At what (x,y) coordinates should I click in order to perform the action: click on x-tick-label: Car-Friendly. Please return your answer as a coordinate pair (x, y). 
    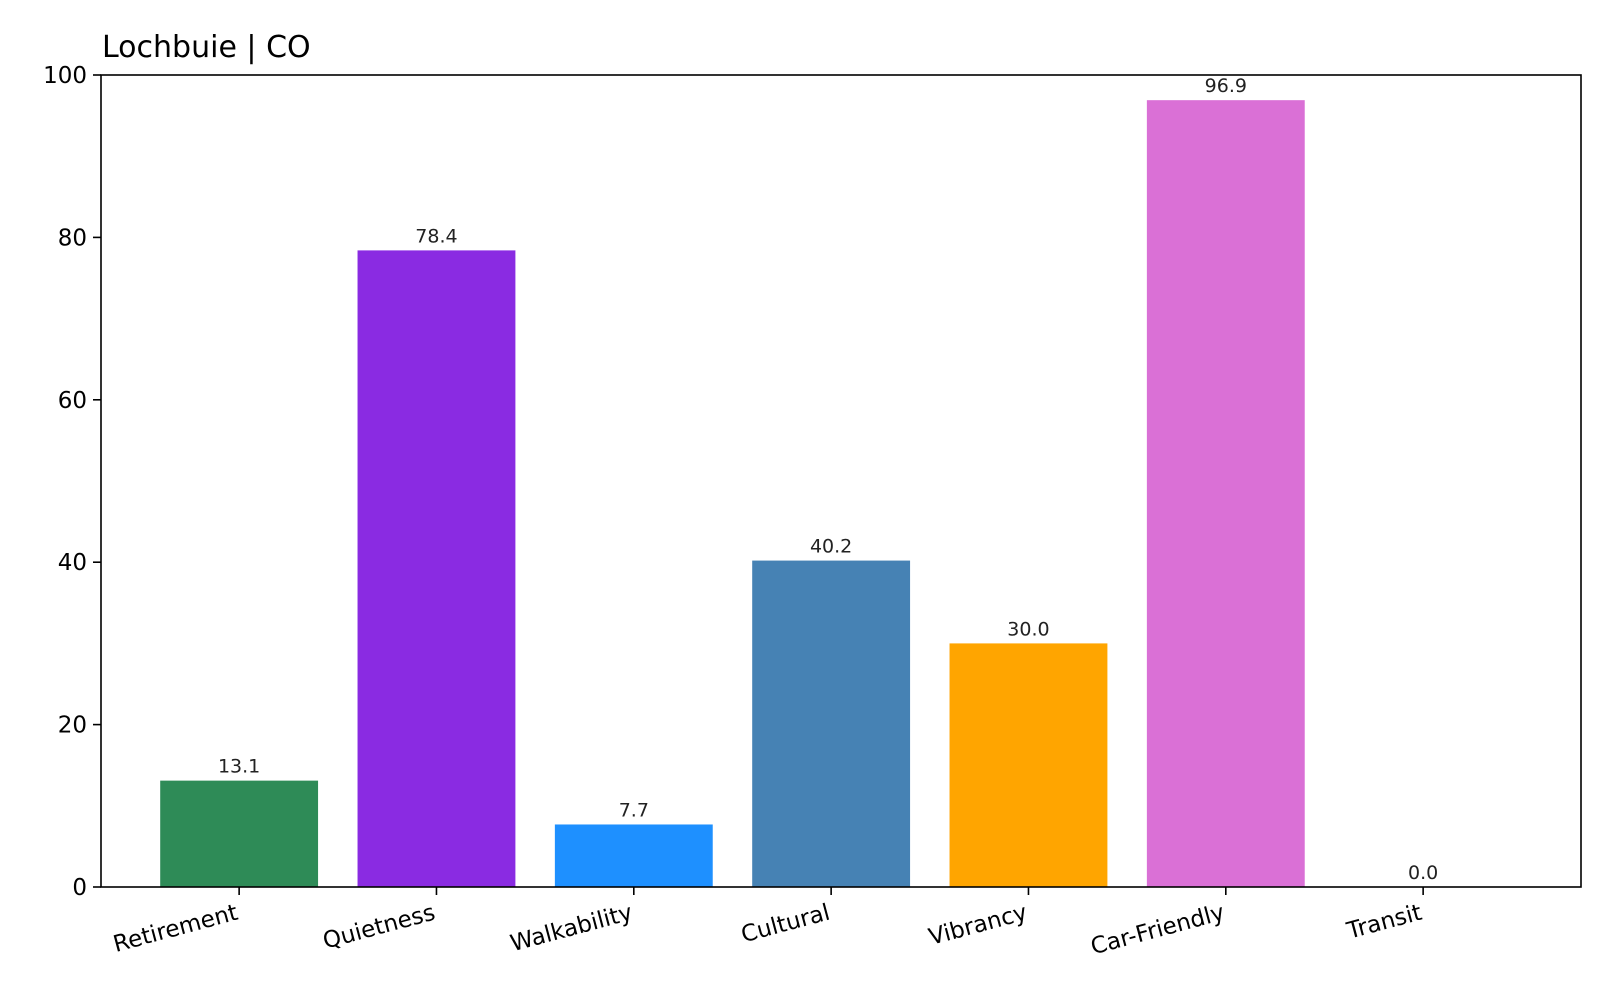
    Looking at the image, I should click on (1157, 930).